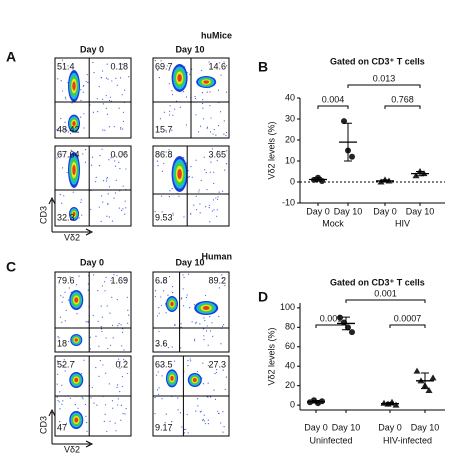 The width and height of the screenshot is (474, 474). Describe the element at coordinates (385, 181) in the screenshot. I see `error-bar` at that location.